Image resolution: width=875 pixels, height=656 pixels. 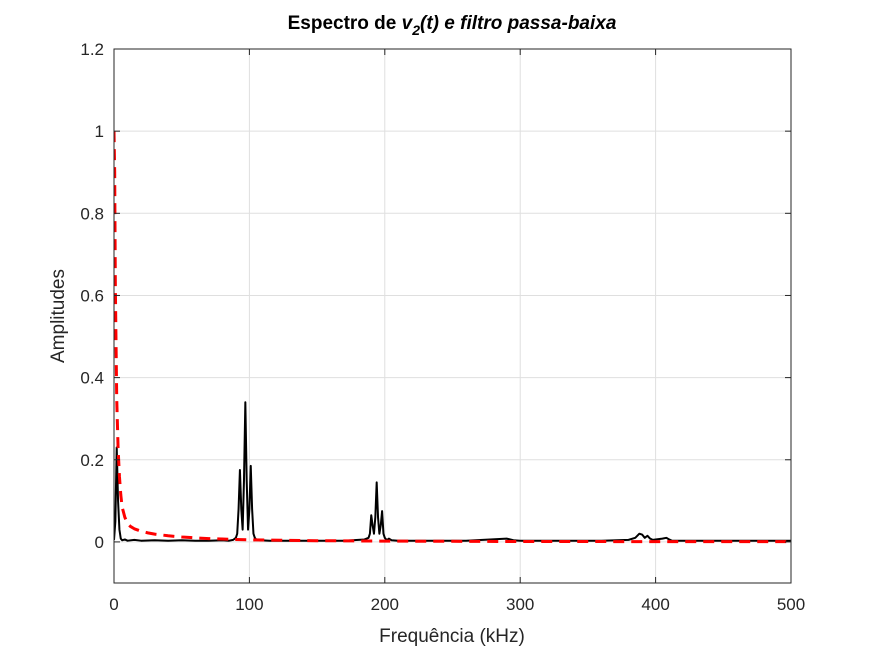 What do you see at coordinates (92, 213) in the screenshot?
I see `y-tick-label: 0.8` at bounding box center [92, 213].